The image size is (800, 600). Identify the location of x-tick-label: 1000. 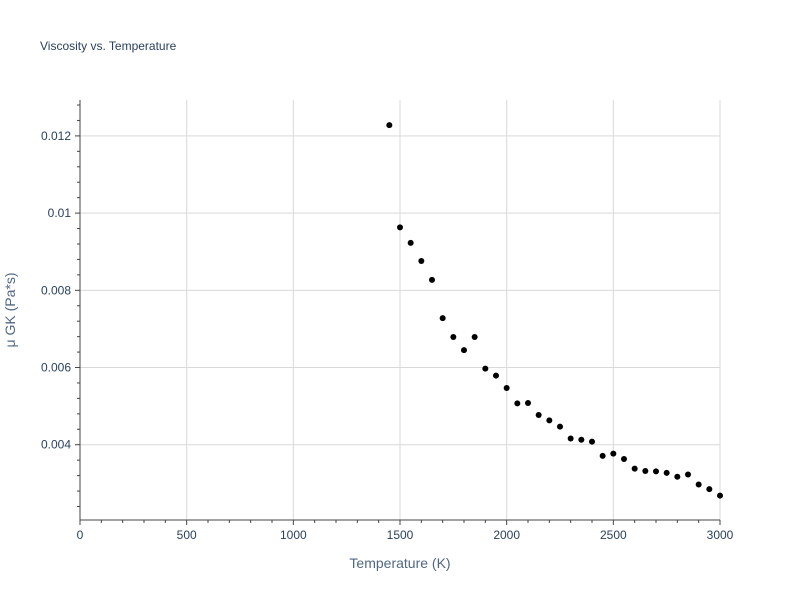
(293, 535).